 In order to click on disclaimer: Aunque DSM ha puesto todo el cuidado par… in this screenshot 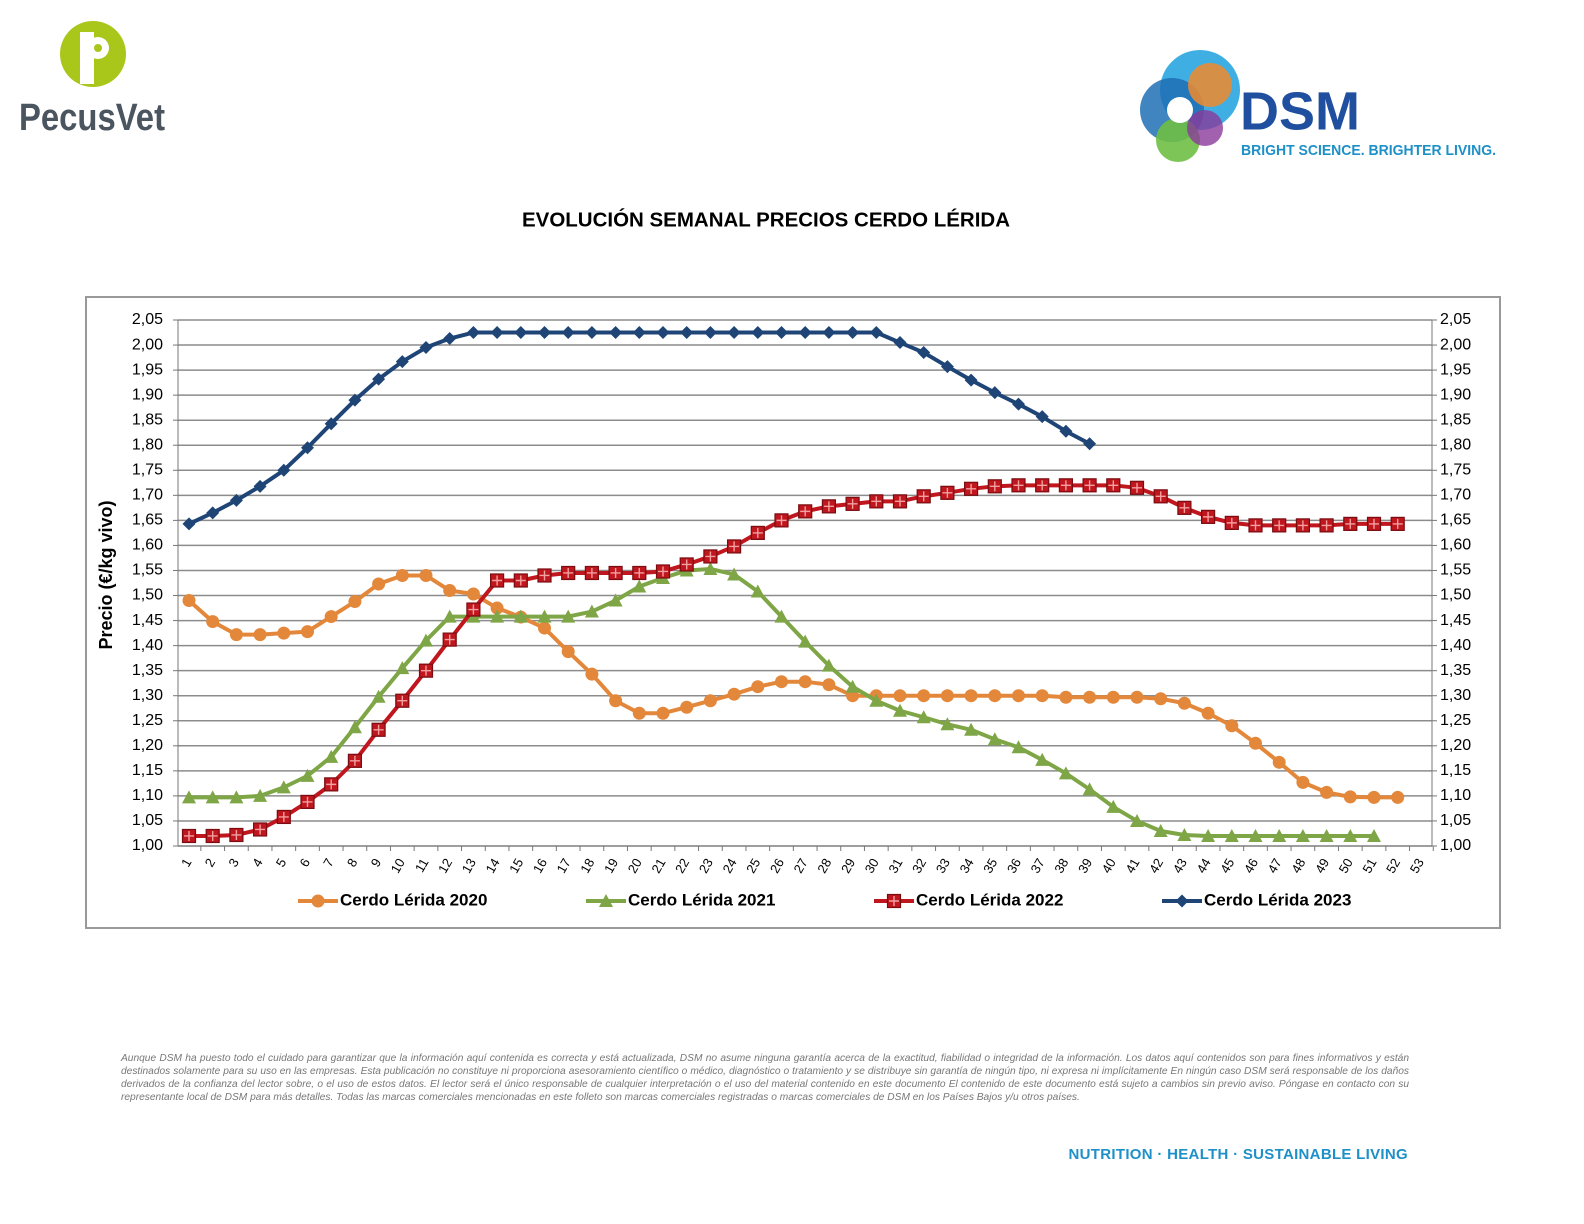, I will do `click(765, 1078)`.